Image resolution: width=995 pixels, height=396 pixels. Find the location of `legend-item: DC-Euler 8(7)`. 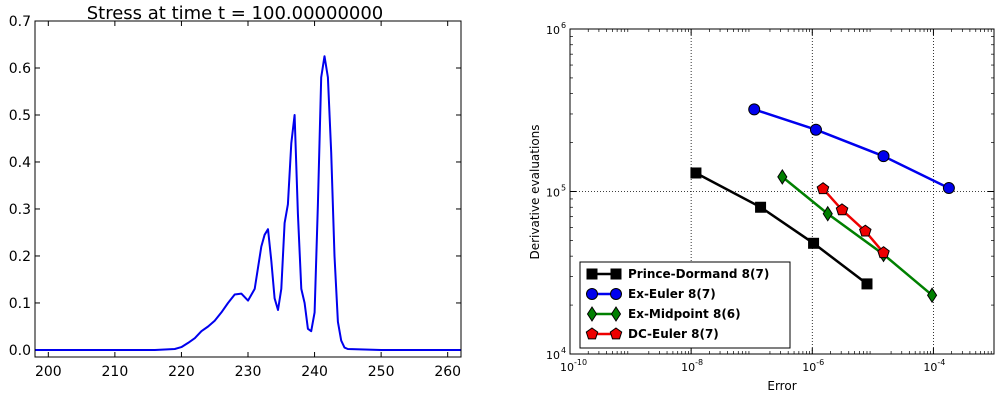

legend-item: DC-Euler 8(7) is located at coordinates (652, 334).